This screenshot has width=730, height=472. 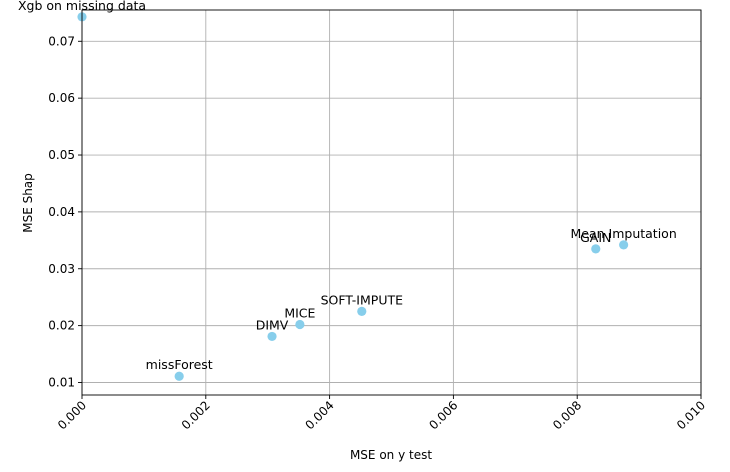 What do you see at coordinates (179, 364) in the screenshot?
I see `data-point-label: missForest` at bounding box center [179, 364].